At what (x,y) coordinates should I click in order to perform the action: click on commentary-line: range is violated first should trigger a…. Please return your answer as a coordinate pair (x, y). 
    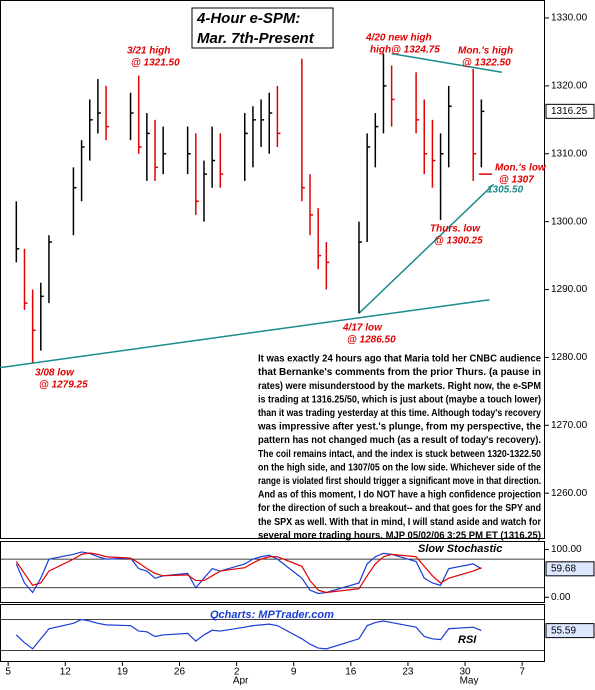
    Looking at the image, I should click on (399, 481).